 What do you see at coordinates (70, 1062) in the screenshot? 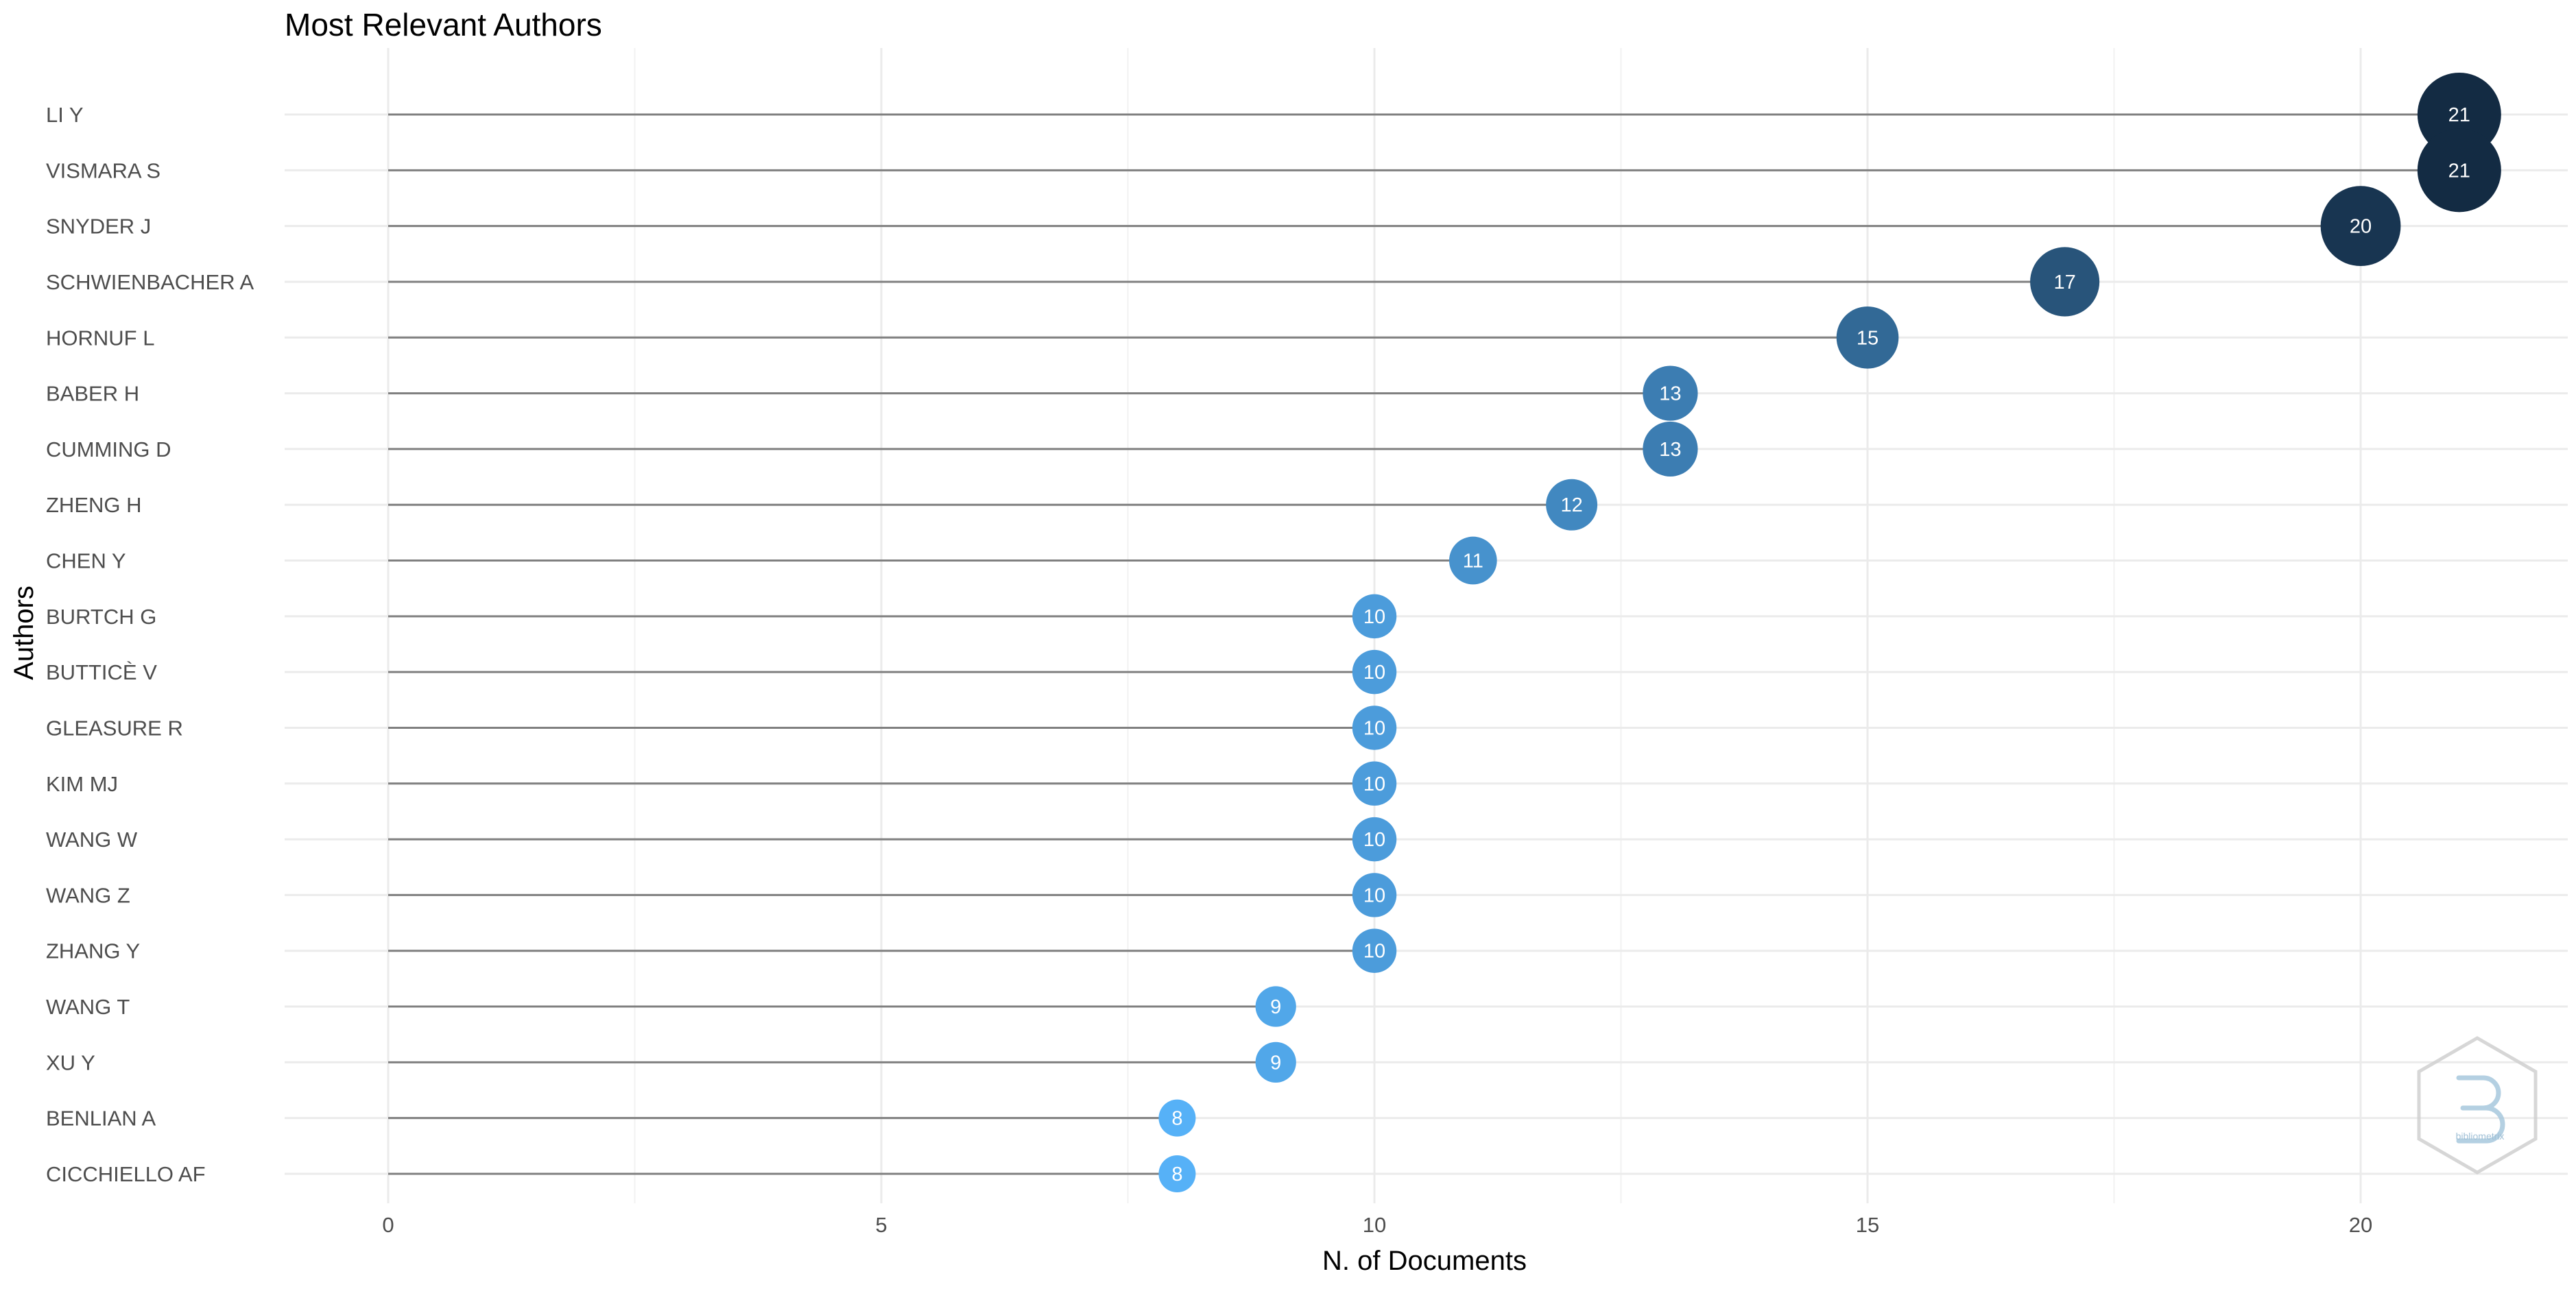
I see `y-tick-label: XU Y` at bounding box center [70, 1062].